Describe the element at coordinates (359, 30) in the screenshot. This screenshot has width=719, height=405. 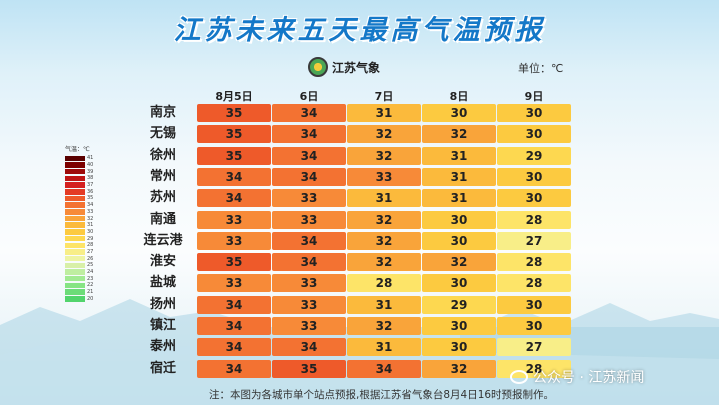
I see `page-title: 江苏未来五天最高气温预报` at that location.